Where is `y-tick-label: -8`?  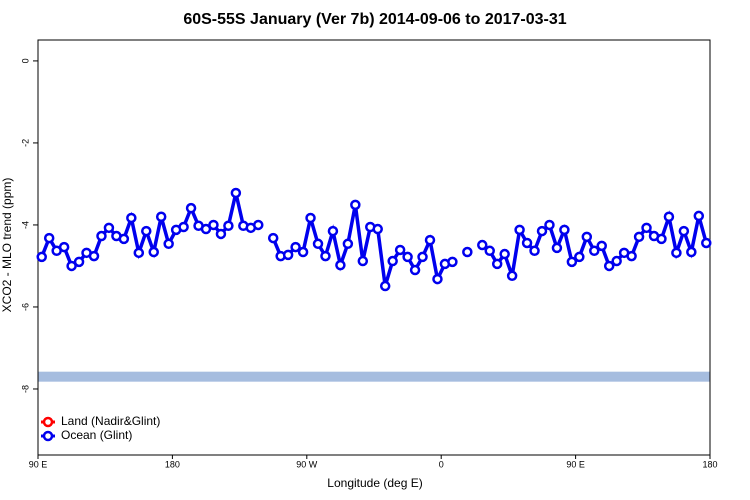 y-tick-label: -8 is located at coordinates (25, 389).